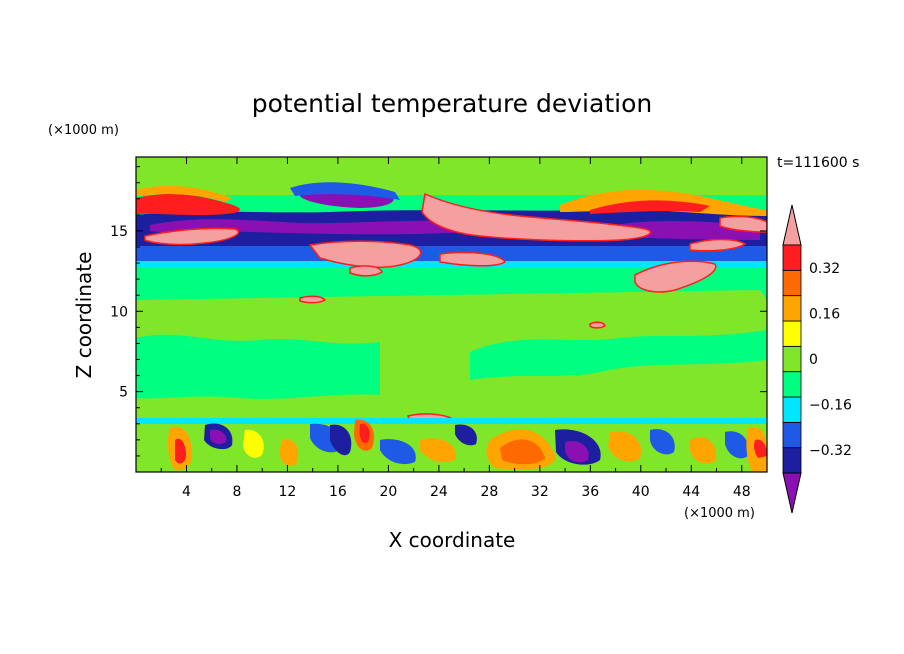 Image resolution: width=904 pixels, height=654 pixels. I want to click on x-tick-label: 16, so click(338, 492).